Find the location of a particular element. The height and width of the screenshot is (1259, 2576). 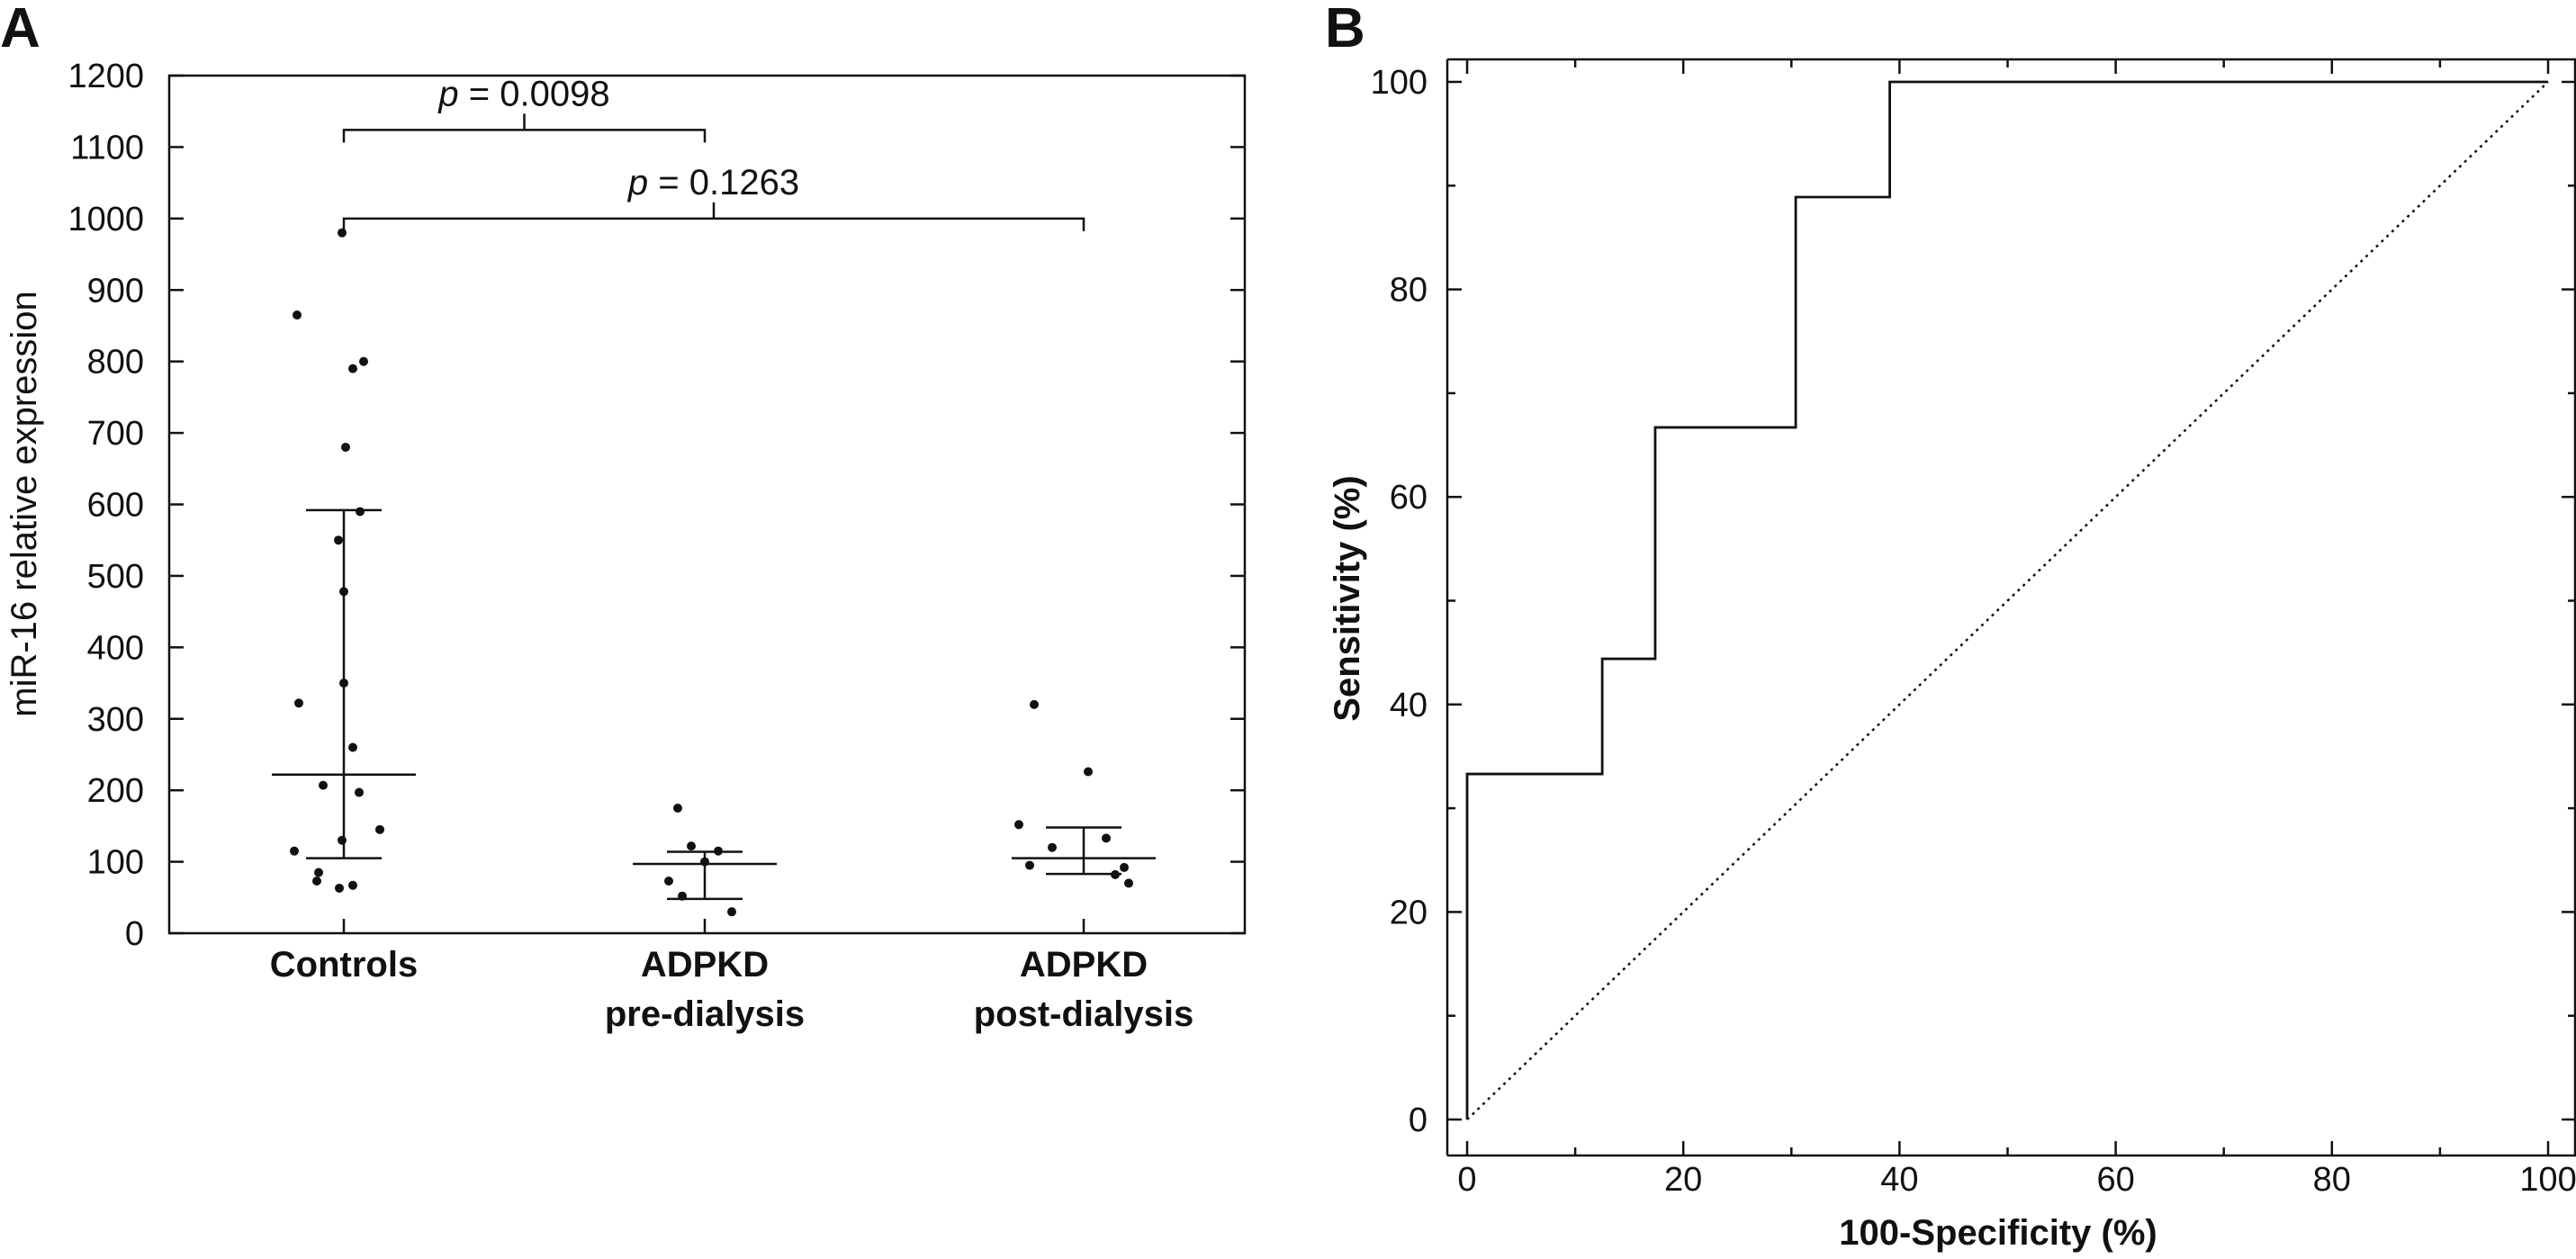

p-value-text: = 0.1263 is located at coordinates (723, 182).